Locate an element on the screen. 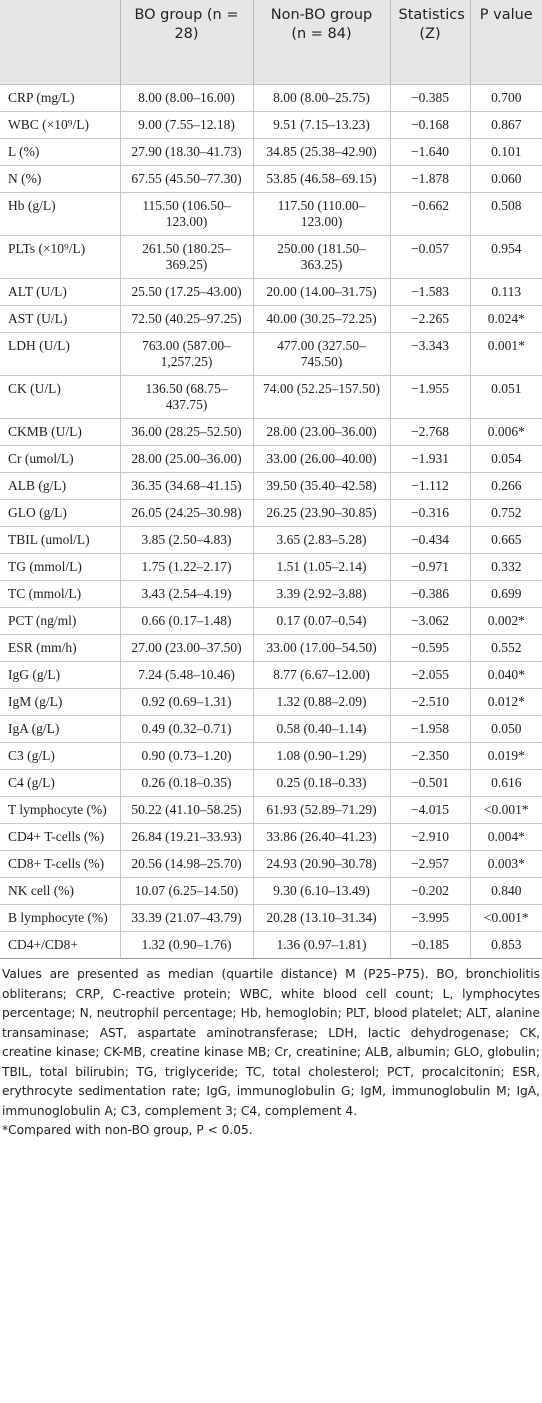 This screenshot has width=542, height=1403. cell: 33.39 (21.07–43.79) is located at coordinates (186, 918).